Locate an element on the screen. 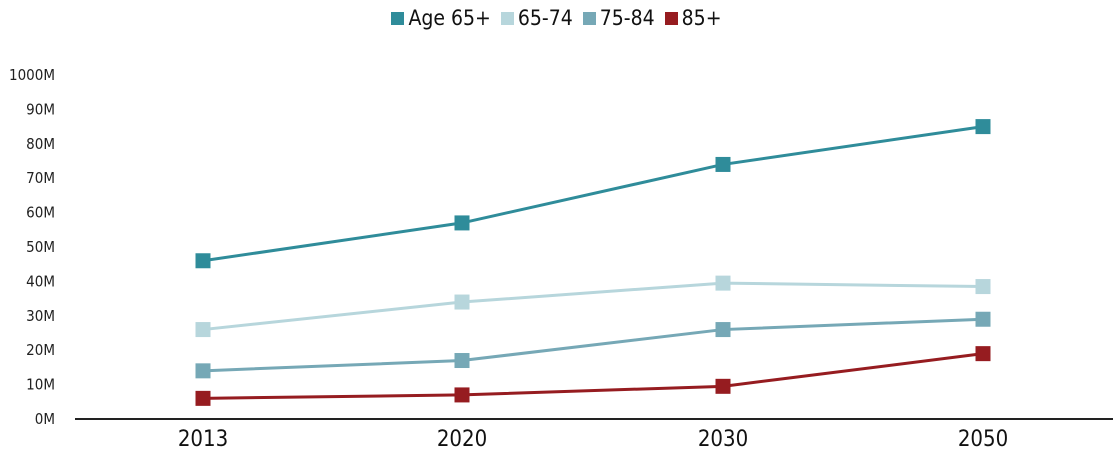 The width and height of the screenshot is (1113, 450). legend-item-75-84: 75-84 is located at coordinates (618, 18).